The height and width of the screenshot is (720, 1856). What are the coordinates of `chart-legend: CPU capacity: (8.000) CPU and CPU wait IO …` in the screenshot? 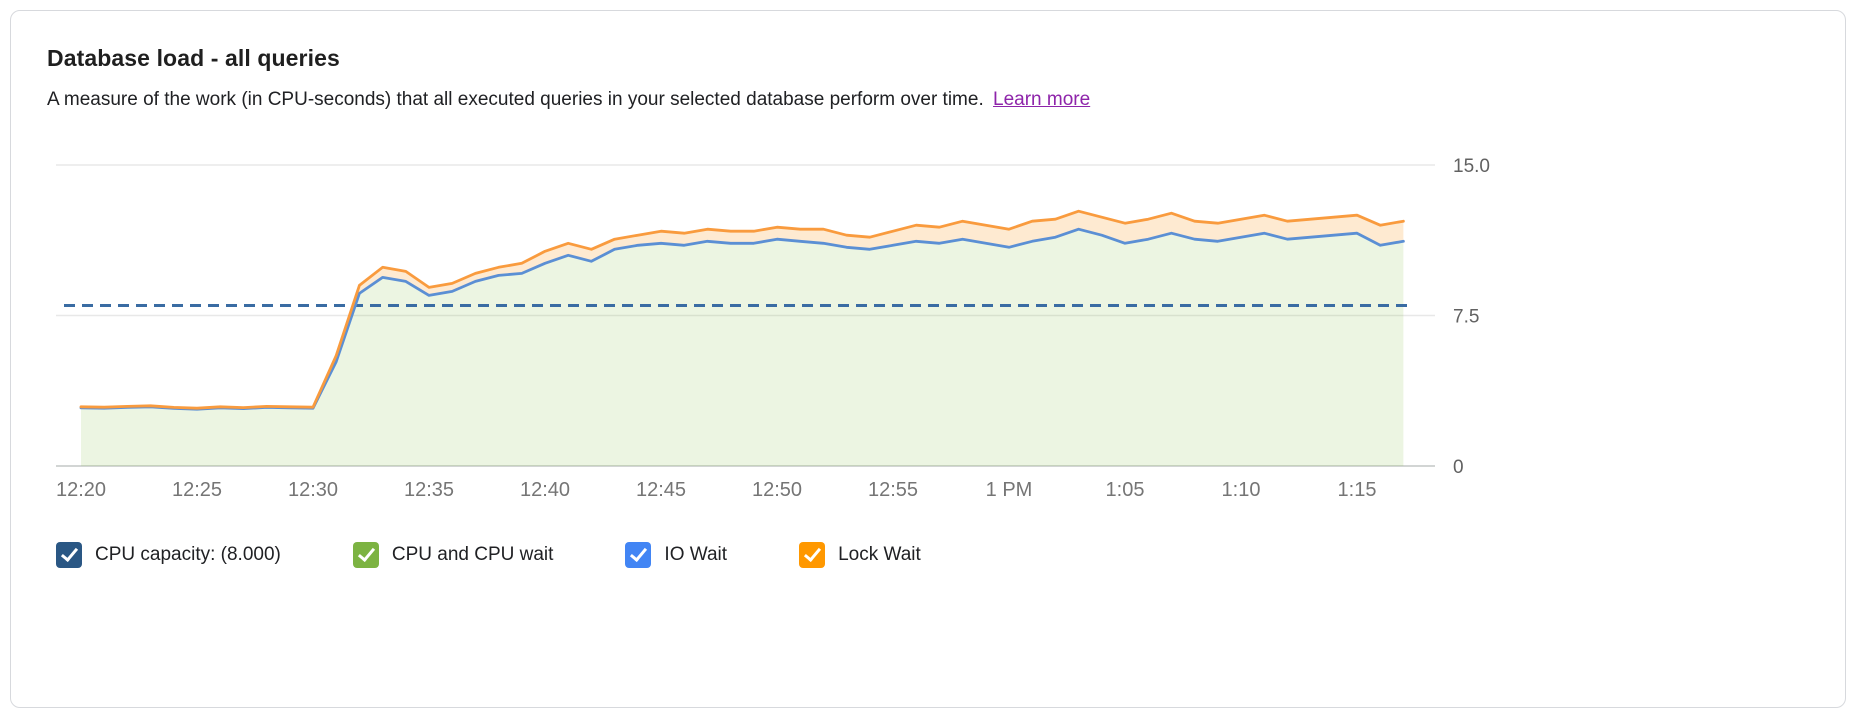 It's located at (932, 555).